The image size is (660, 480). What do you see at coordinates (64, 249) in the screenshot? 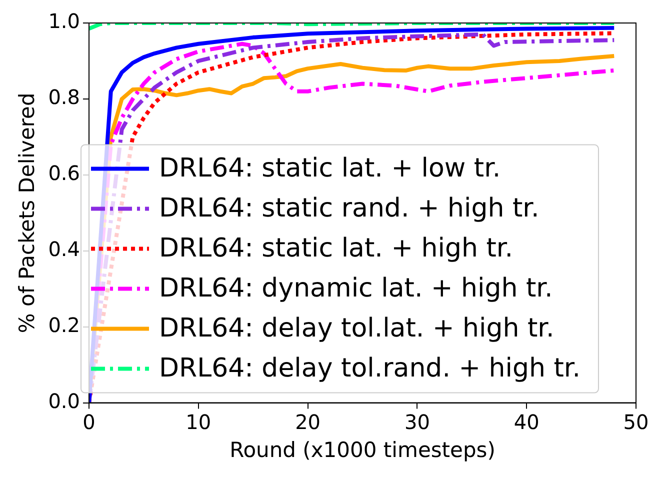
I see `y-tick-label: 0.4` at bounding box center [64, 249].